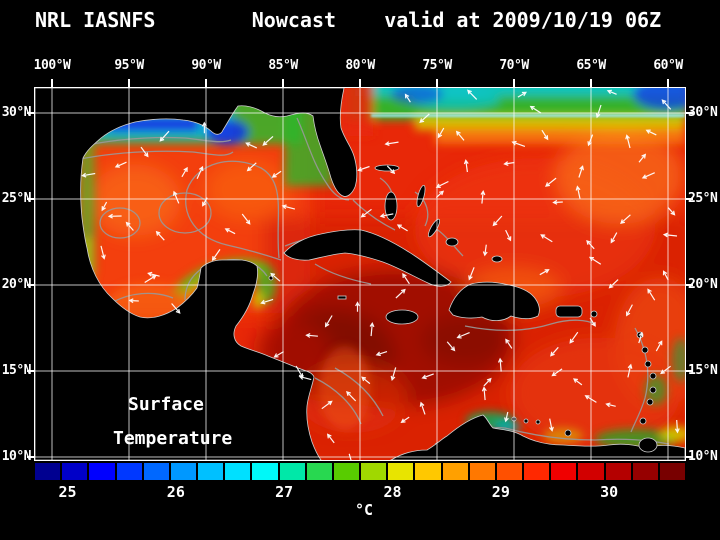 The image size is (720, 540). I want to click on lon-tick-label: 65°W, so click(591, 65).